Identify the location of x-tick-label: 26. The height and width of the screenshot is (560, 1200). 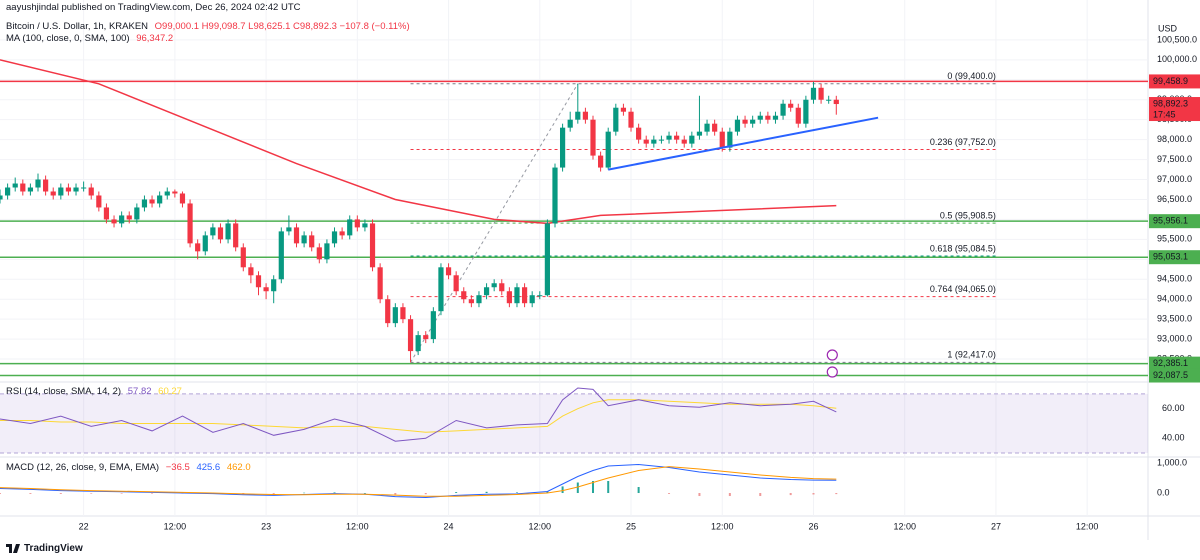
(813, 526).